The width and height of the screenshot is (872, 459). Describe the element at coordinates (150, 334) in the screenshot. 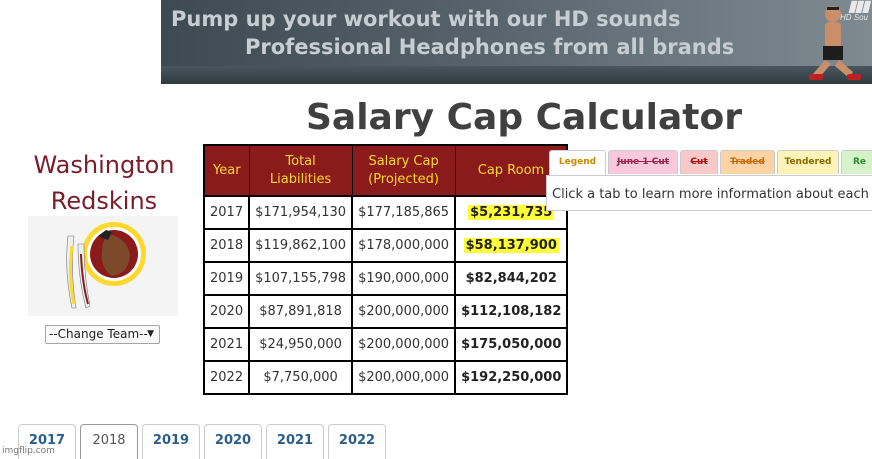

I see `chevron-down-icon: ▼` at that location.